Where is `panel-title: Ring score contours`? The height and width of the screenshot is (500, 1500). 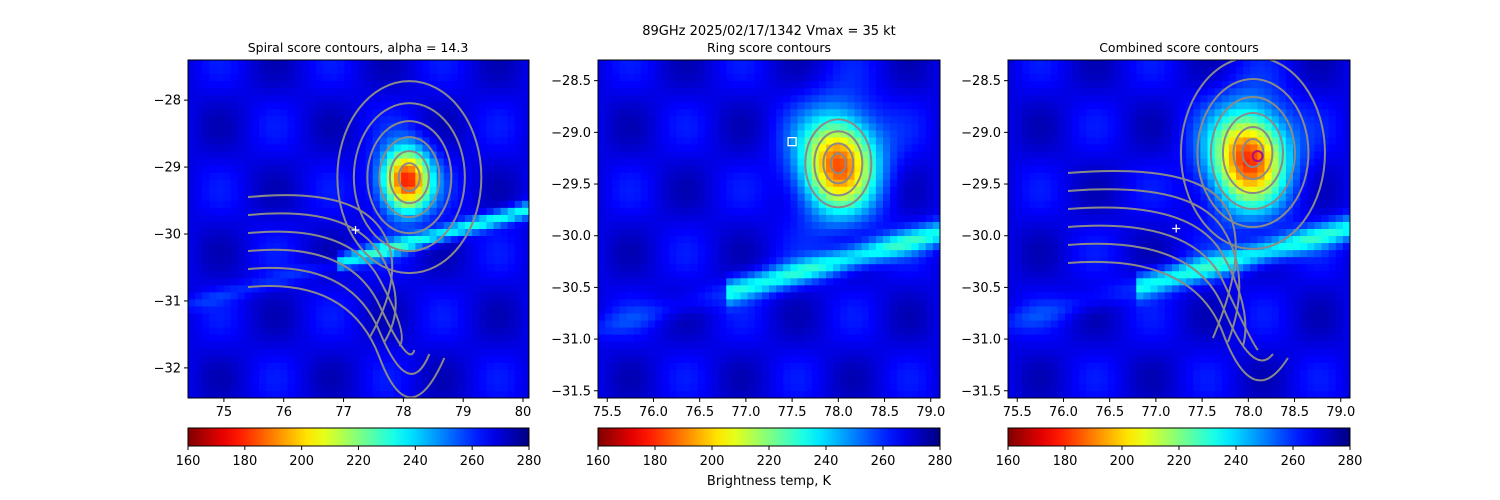
panel-title: Ring score contours is located at coordinates (769, 47).